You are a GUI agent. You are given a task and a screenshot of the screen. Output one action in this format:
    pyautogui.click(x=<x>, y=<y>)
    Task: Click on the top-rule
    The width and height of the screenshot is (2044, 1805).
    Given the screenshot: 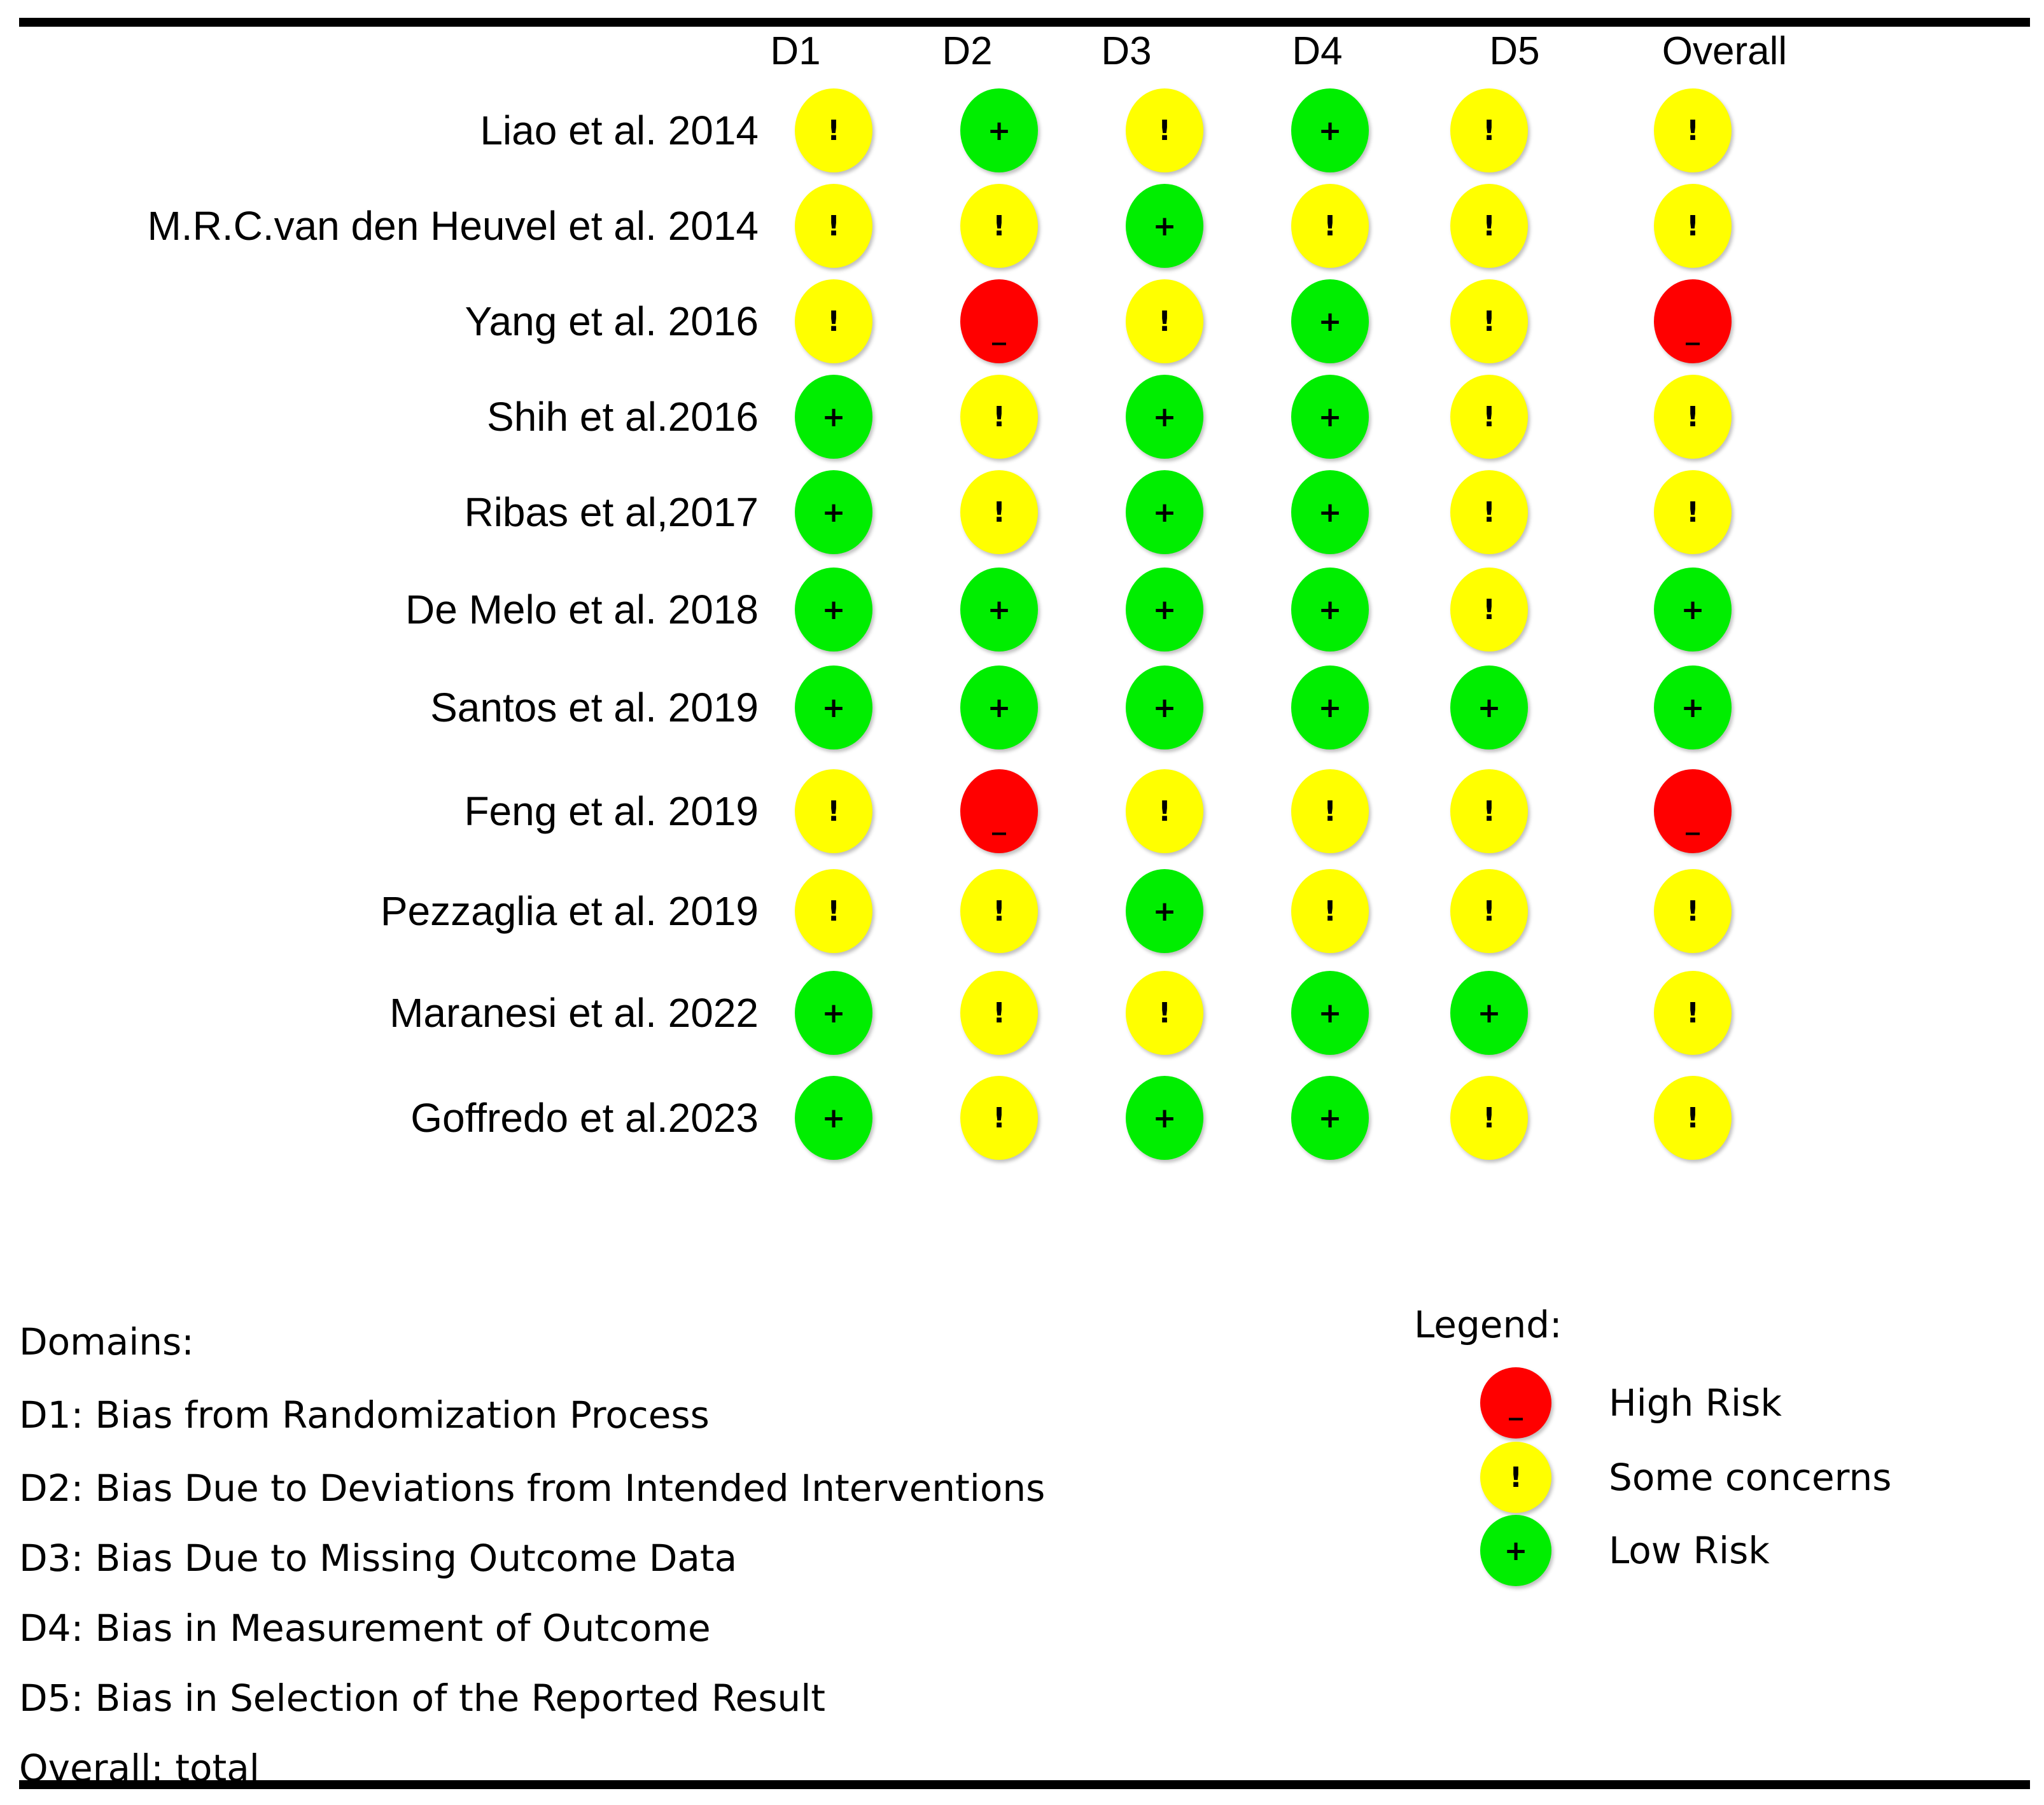 What is the action you would take?
    pyautogui.click(x=1024, y=22)
    